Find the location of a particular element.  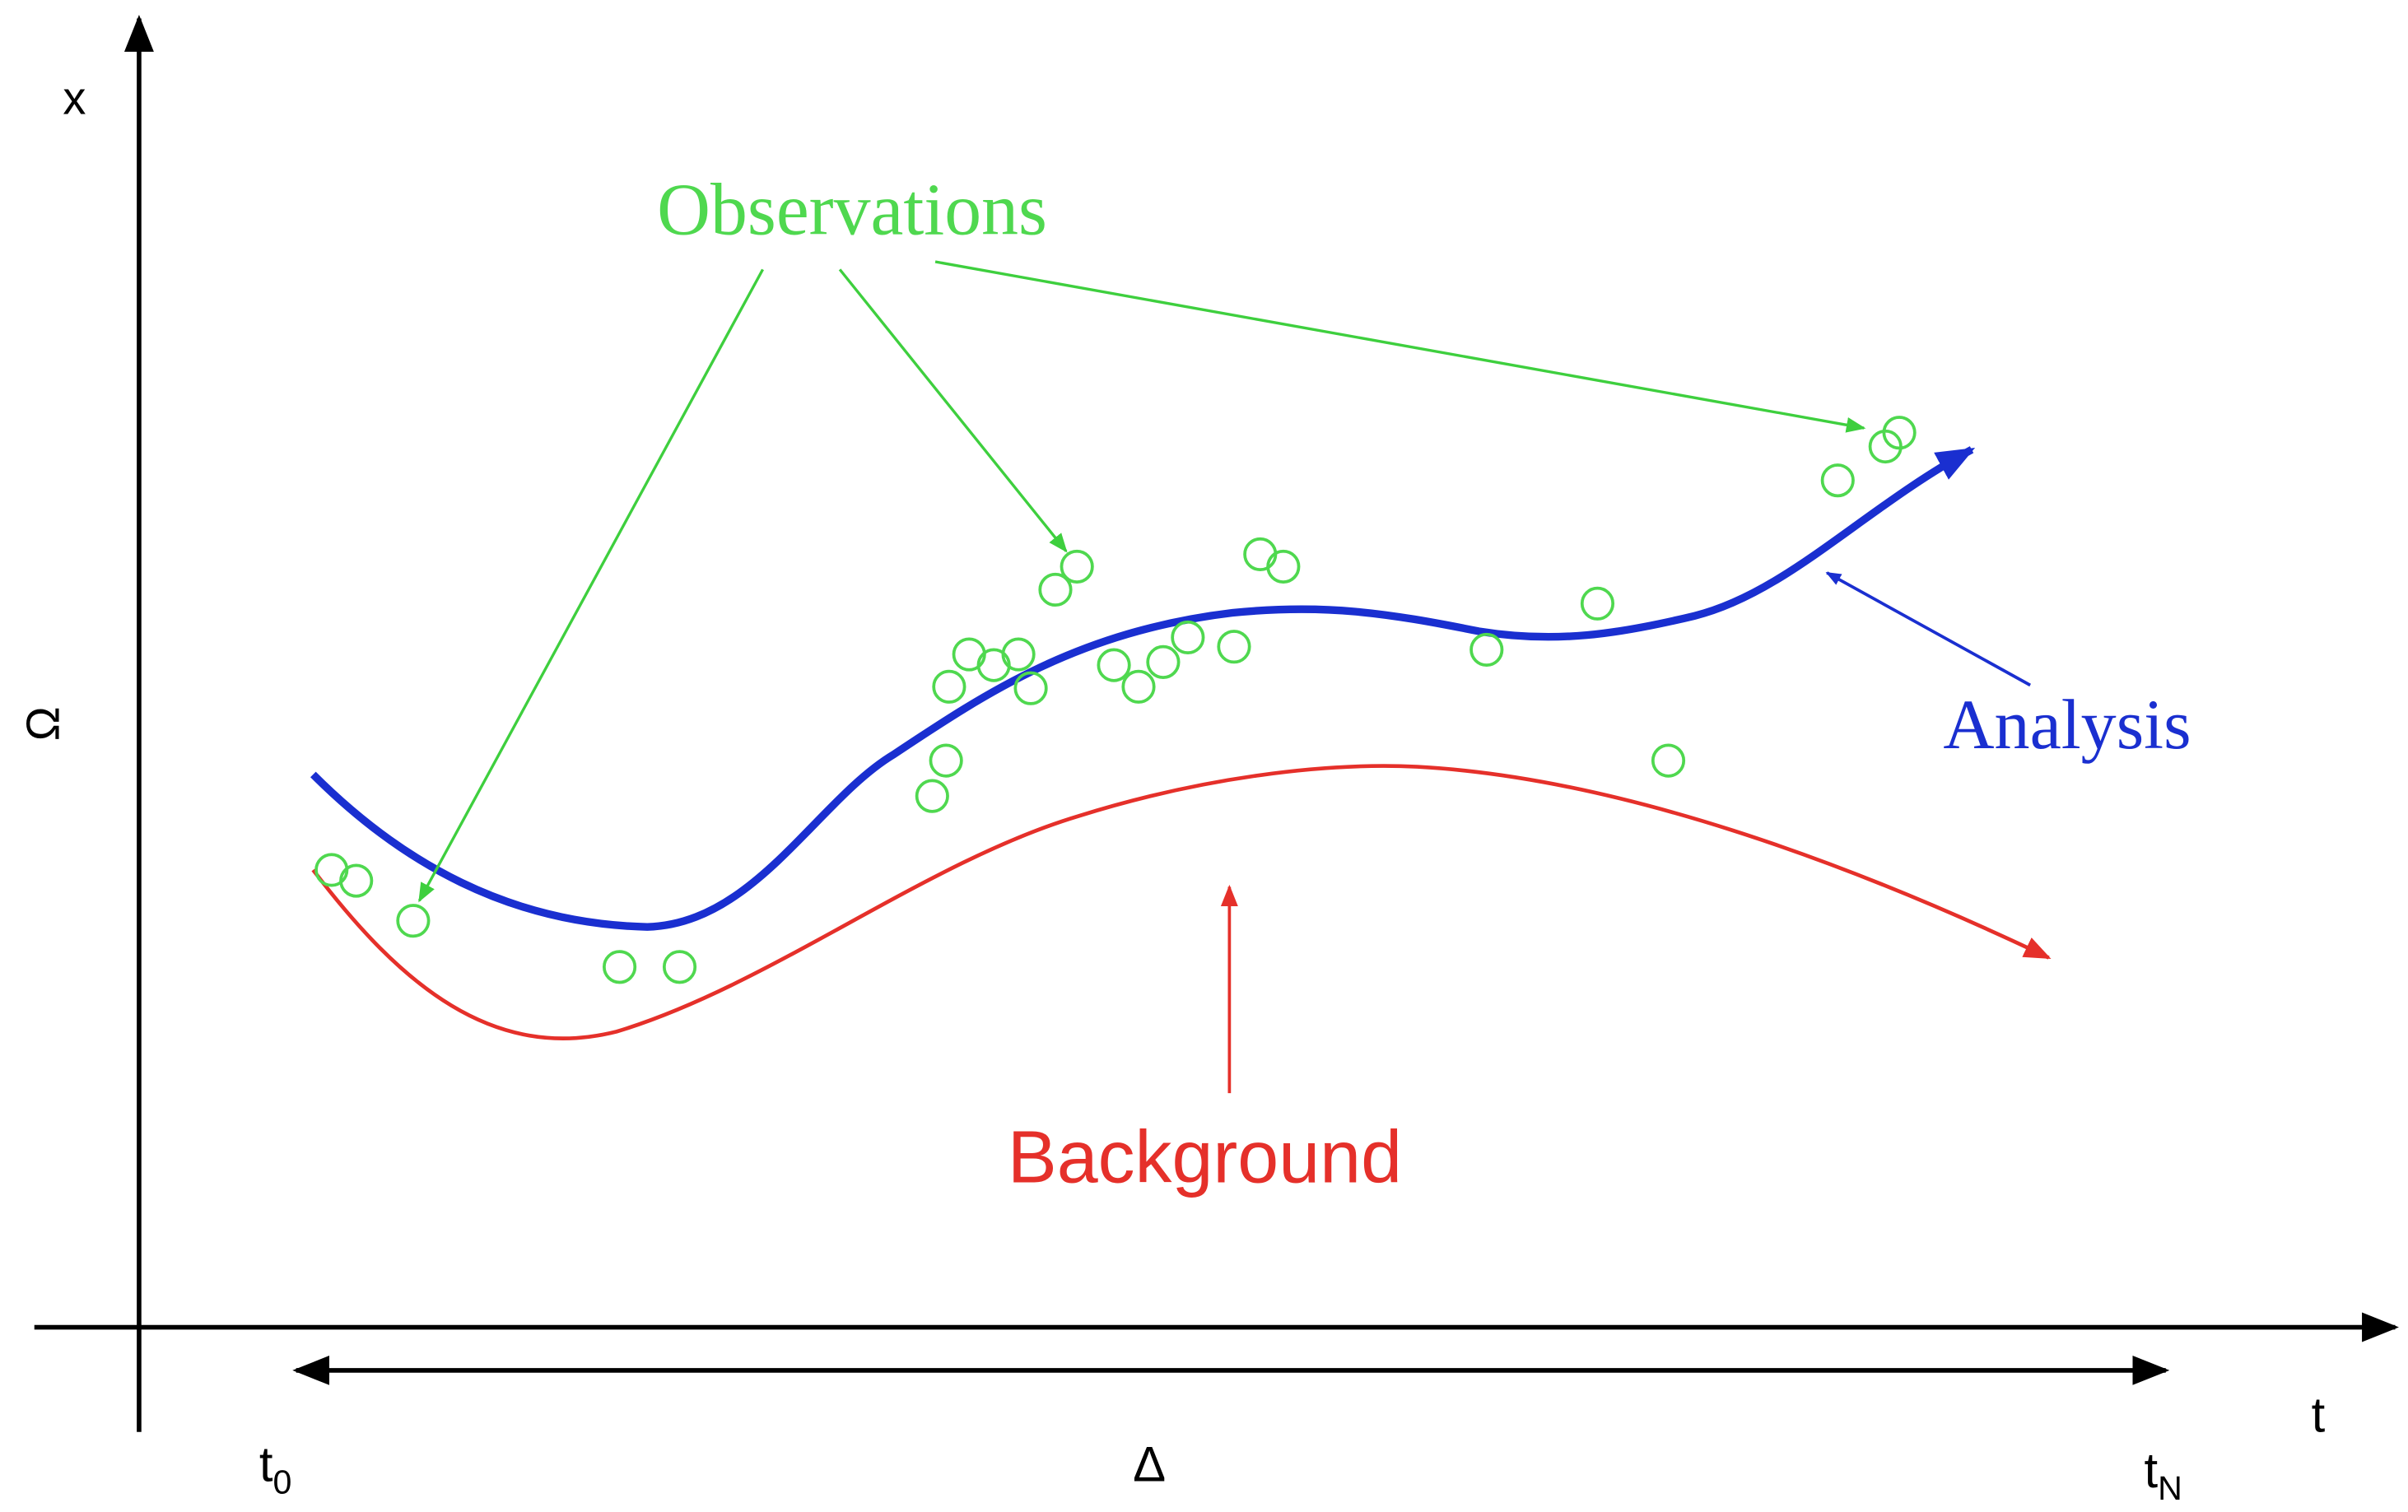

t-end-base: t is located at coordinates (2152, 1470).